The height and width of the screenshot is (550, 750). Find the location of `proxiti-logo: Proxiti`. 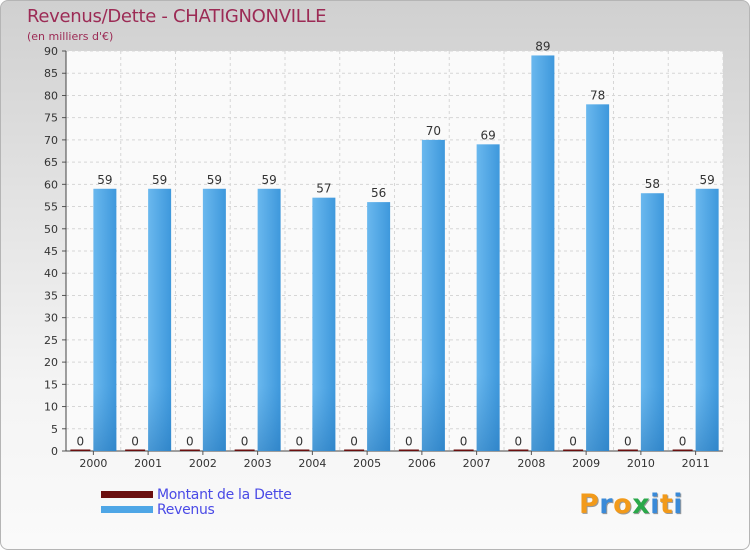

proxiti-logo: Proxiti is located at coordinates (631, 504).